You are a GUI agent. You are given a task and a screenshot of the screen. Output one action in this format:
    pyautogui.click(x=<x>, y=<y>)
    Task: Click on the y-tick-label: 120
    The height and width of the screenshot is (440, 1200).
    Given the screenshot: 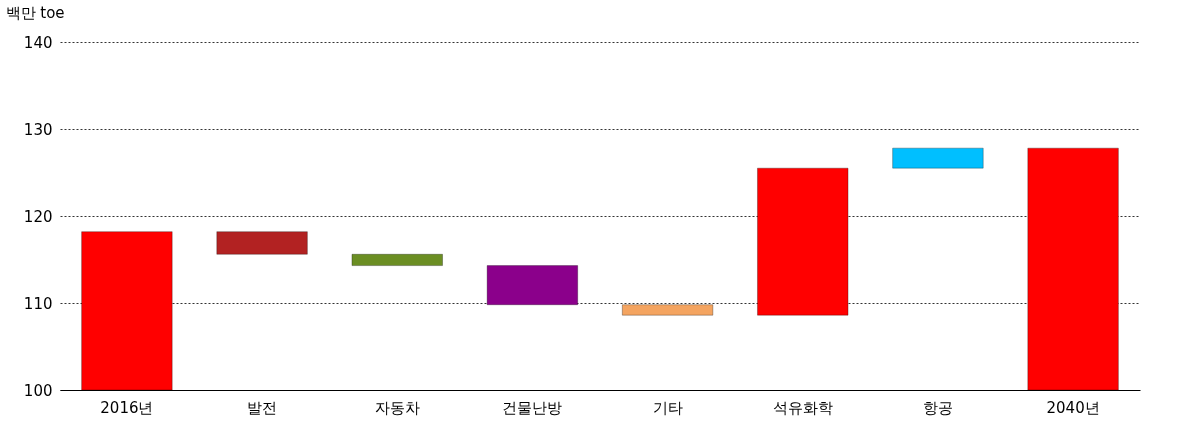 What is the action you would take?
    pyautogui.click(x=38, y=216)
    